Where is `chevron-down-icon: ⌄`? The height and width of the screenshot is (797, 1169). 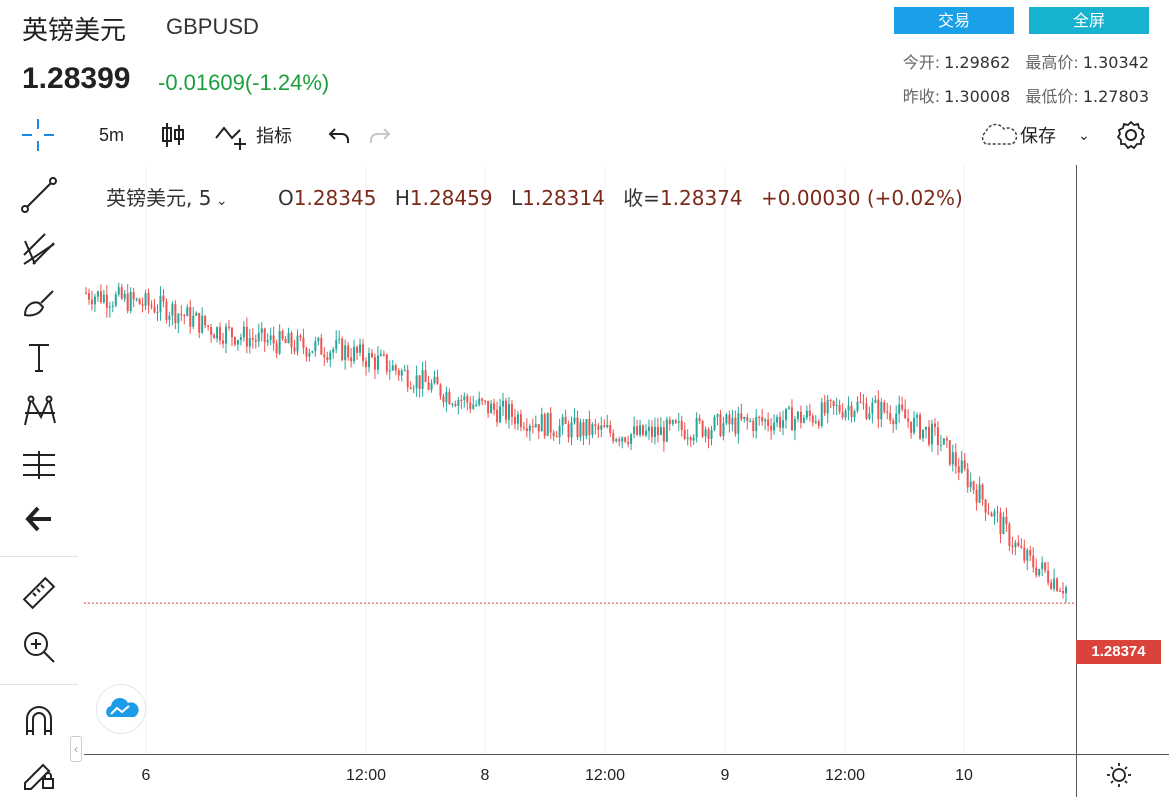
chevron-down-icon: ⌄ is located at coordinates (1084, 134).